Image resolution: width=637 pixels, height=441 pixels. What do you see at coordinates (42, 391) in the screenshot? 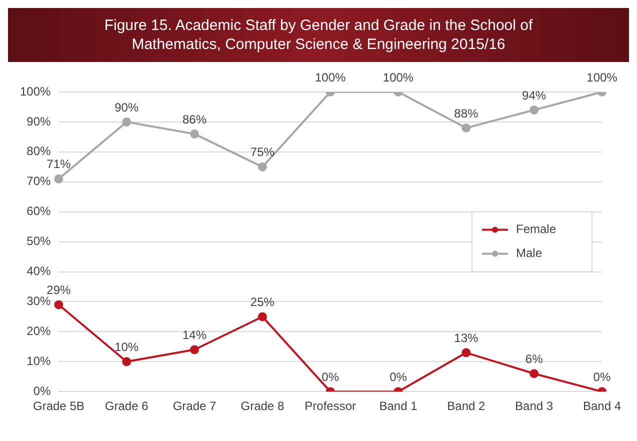
I see `y-tick-label: 0%` at bounding box center [42, 391].